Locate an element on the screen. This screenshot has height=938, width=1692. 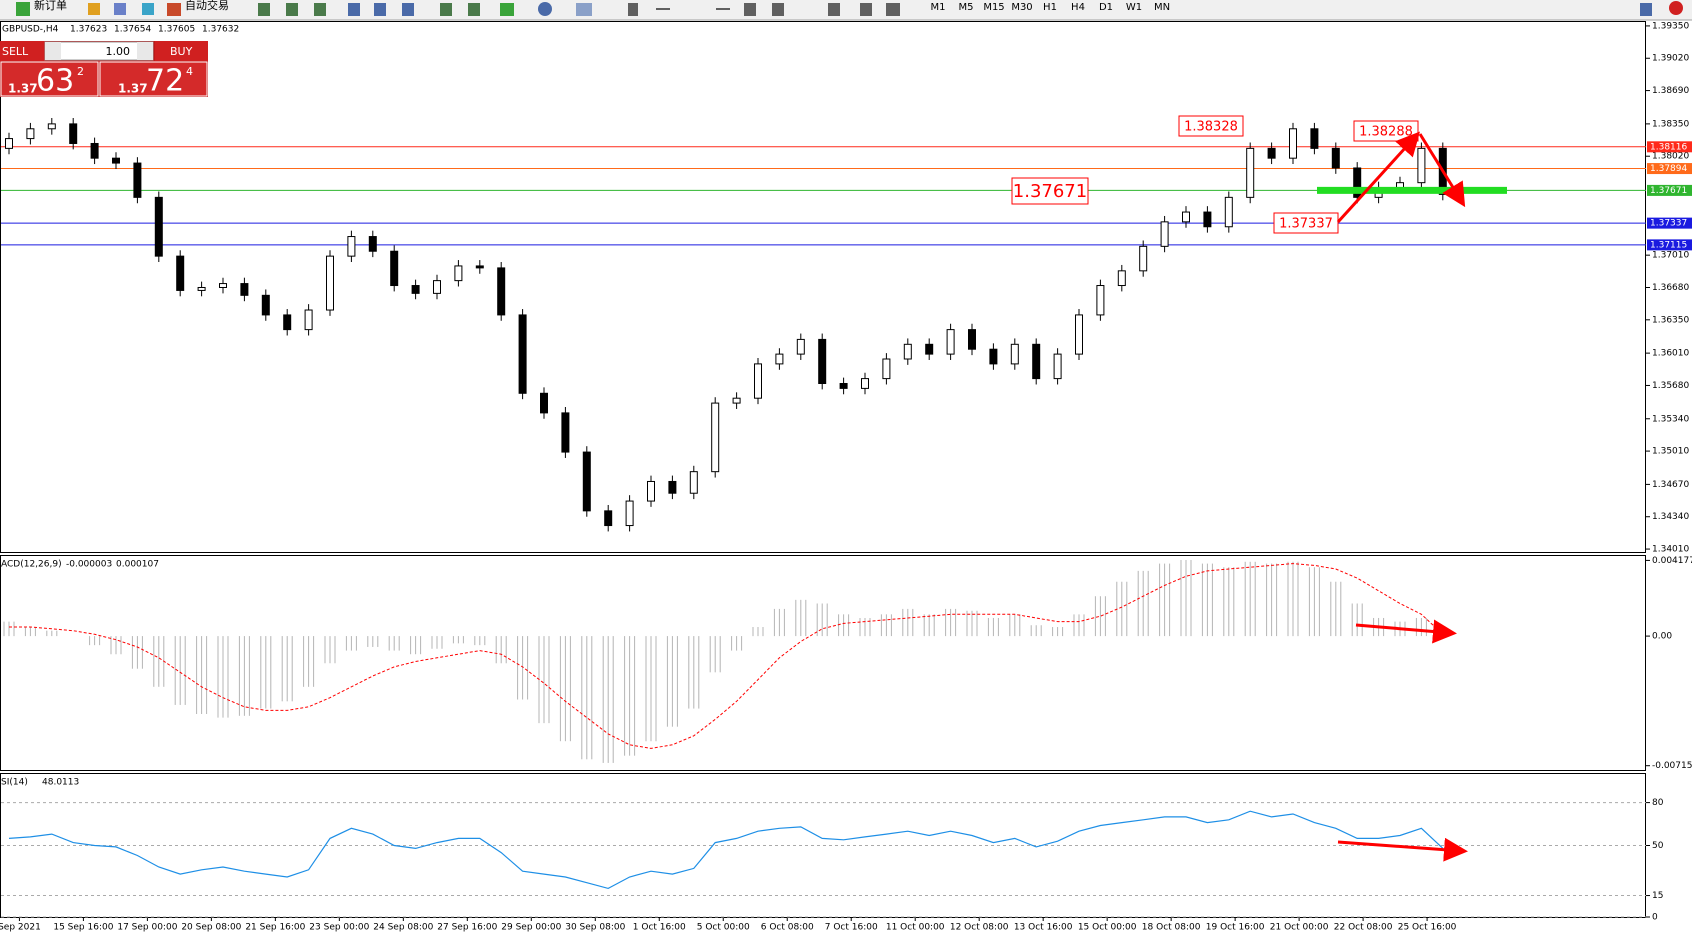
quote-value: 1.37654 is located at coordinates (132, 30).